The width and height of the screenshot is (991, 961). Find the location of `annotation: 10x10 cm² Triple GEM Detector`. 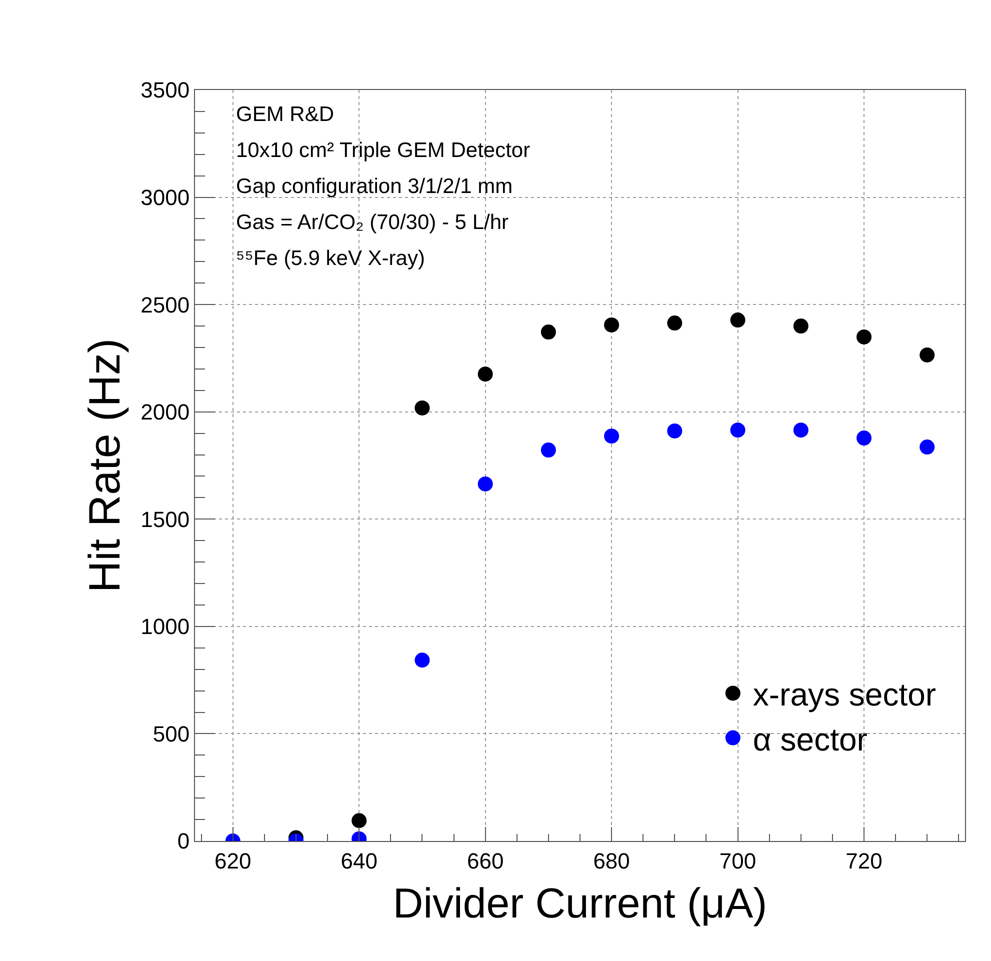

annotation: 10x10 cm² Triple GEM Detector is located at coordinates (383, 150).